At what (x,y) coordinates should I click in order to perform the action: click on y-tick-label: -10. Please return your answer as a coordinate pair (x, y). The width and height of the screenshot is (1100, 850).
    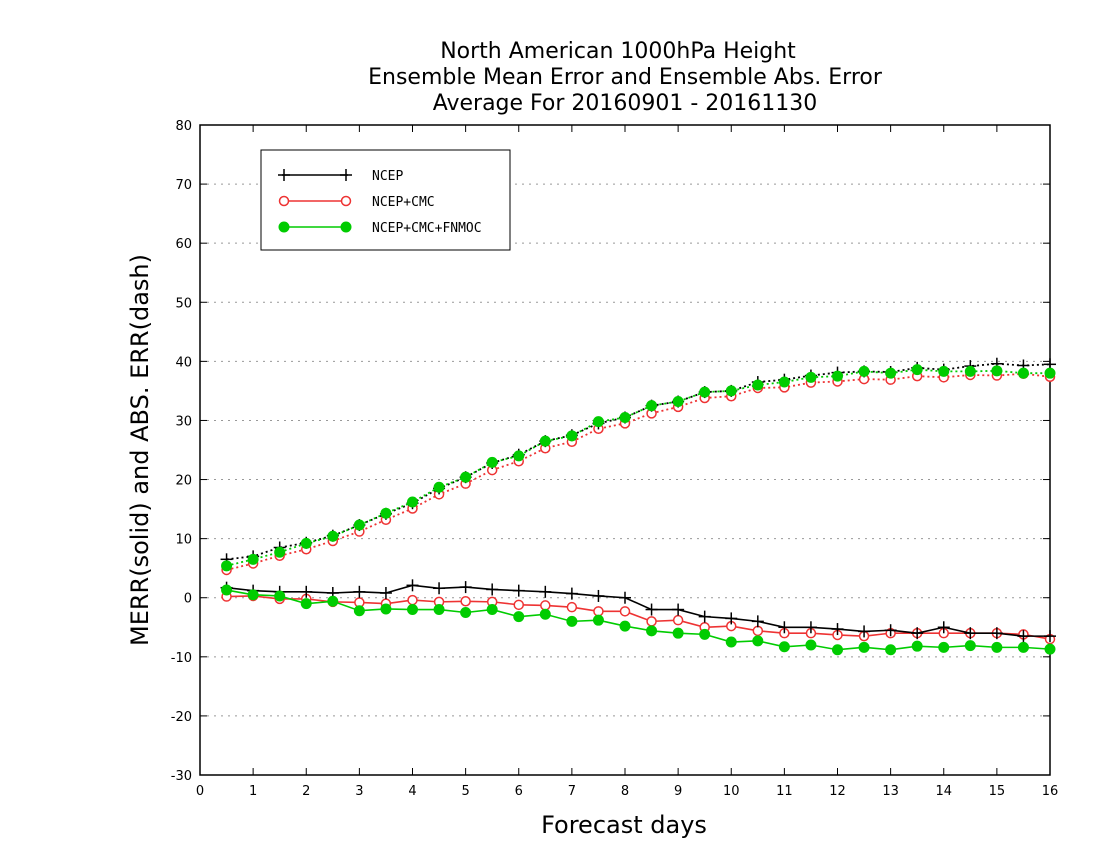
    Looking at the image, I should click on (181, 658).